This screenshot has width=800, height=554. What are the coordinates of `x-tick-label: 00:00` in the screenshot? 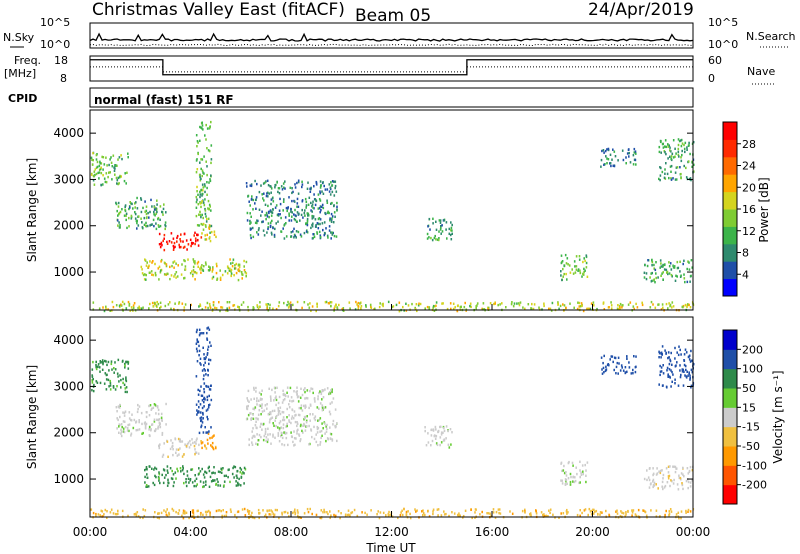 It's located at (693, 532).